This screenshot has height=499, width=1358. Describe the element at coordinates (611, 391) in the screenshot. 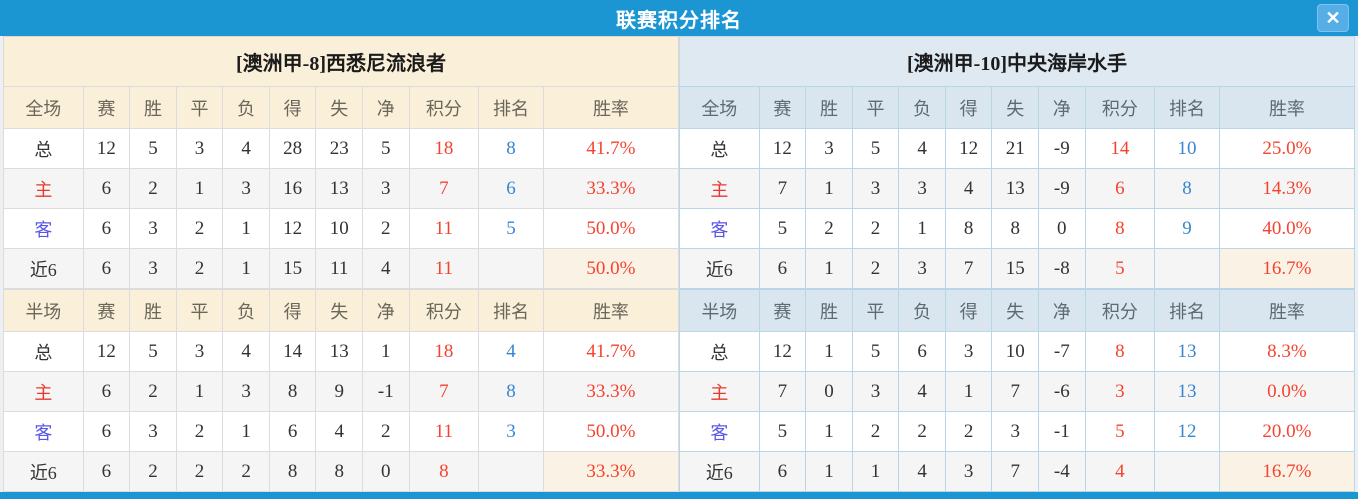

I see `stat-cell: 33.3%` at that location.